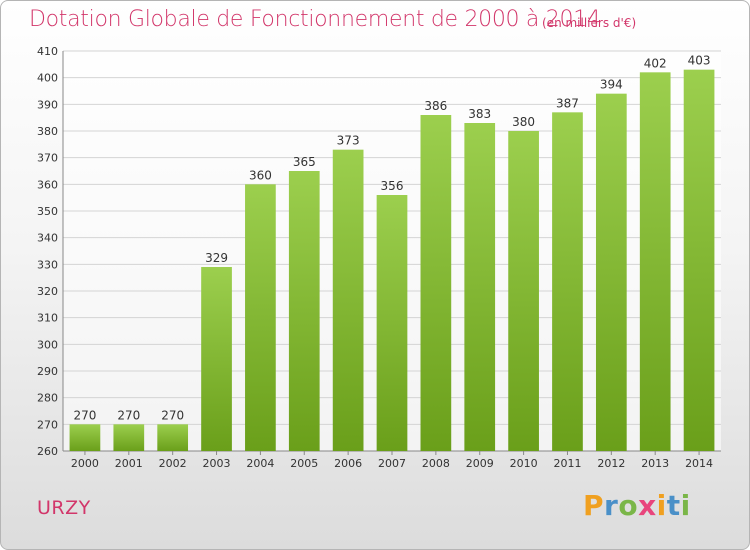  I want to click on y-tick-label: 390, so click(47, 104).